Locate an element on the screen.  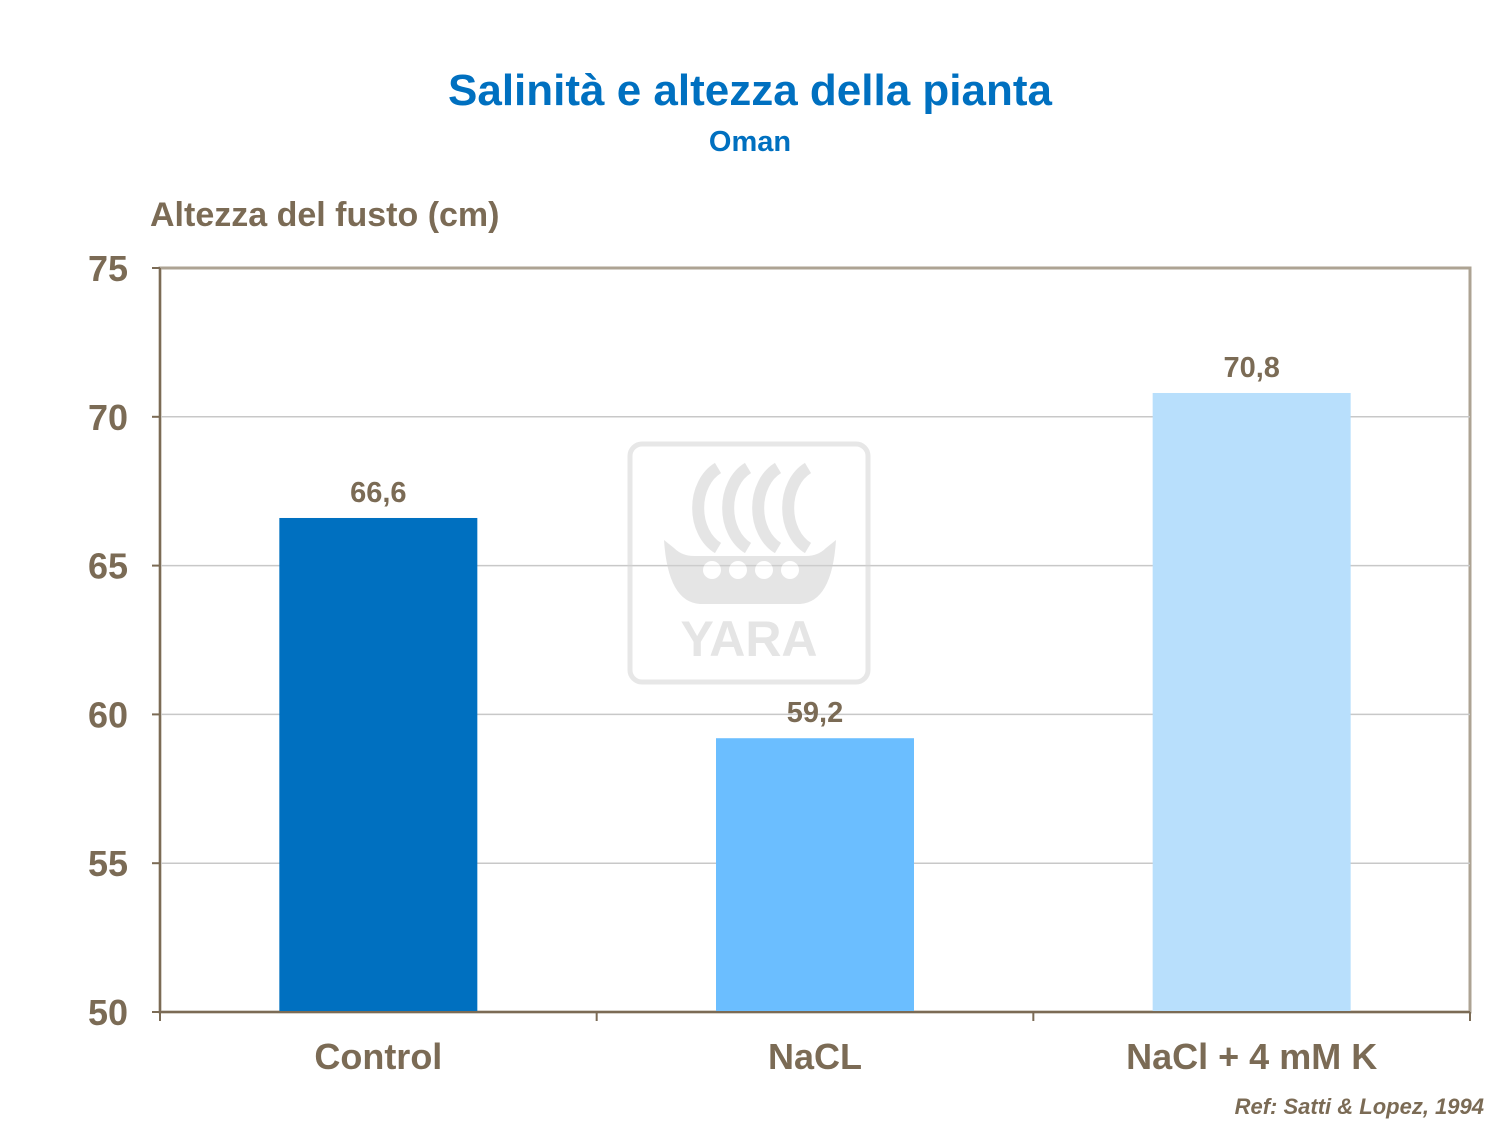
y-axis-label: Altezza del fusto (cm) is located at coordinates (325, 215).